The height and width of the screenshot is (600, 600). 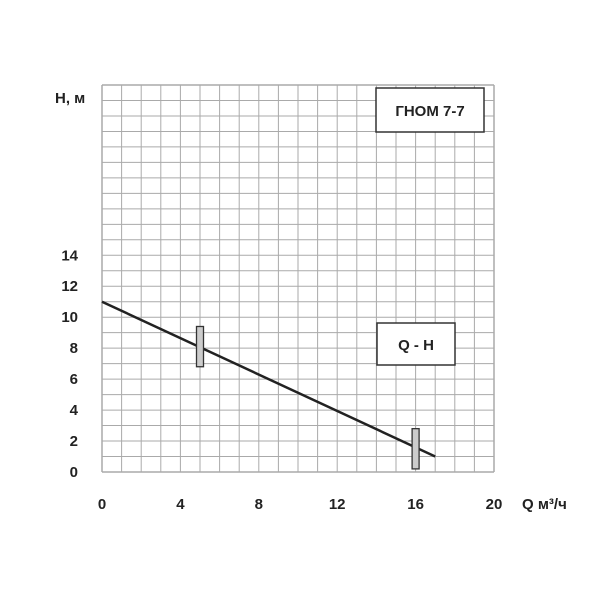 I want to click on y-tick-label: 0, so click(x=74, y=472).